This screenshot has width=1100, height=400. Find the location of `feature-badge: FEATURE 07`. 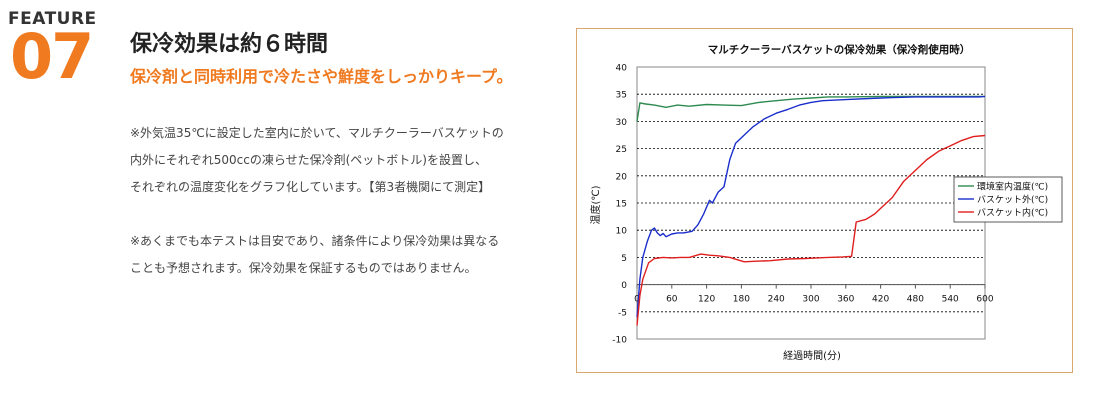

feature-badge: FEATURE 07 is located at coordinates (55, 51).